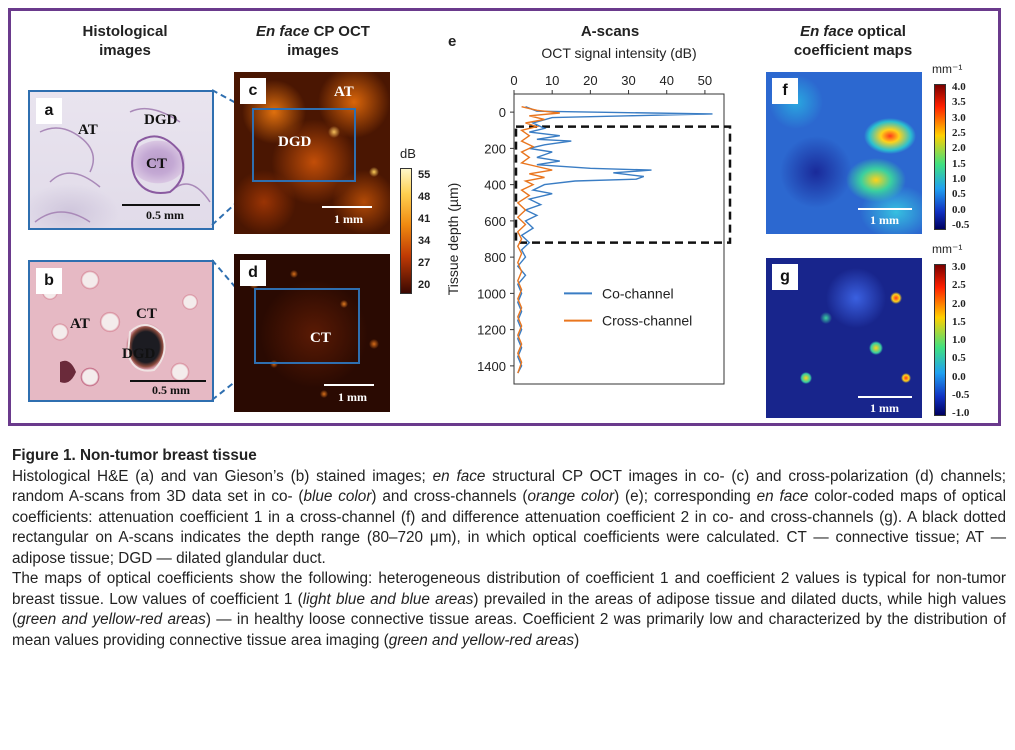  Describe the element at coordinates (125, 41) in the screenshot. I see `header-histological: Histological images` at that location.